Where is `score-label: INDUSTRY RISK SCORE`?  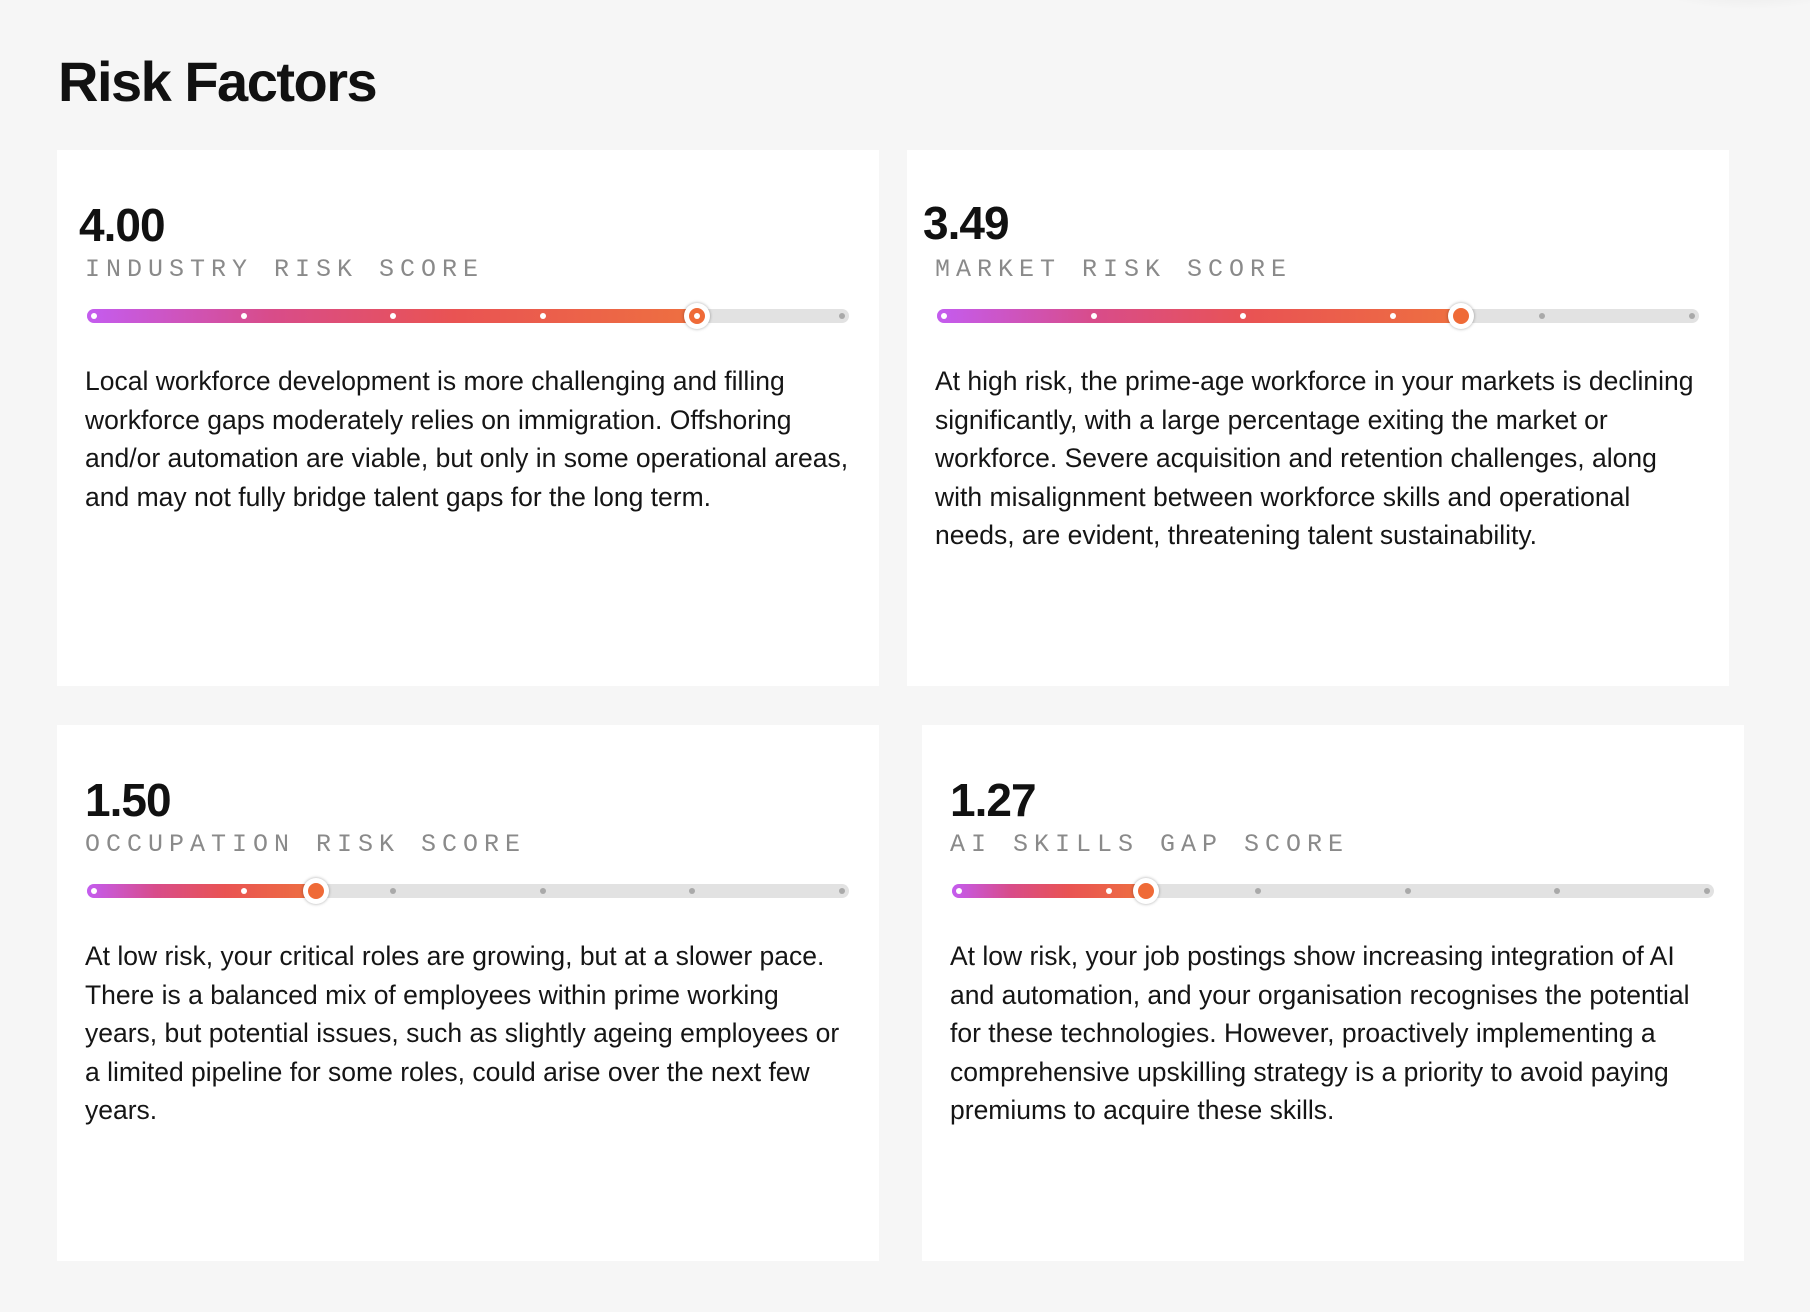
score-label: INDUSTRY RISK SCORE is located at coordinates (285, 269).